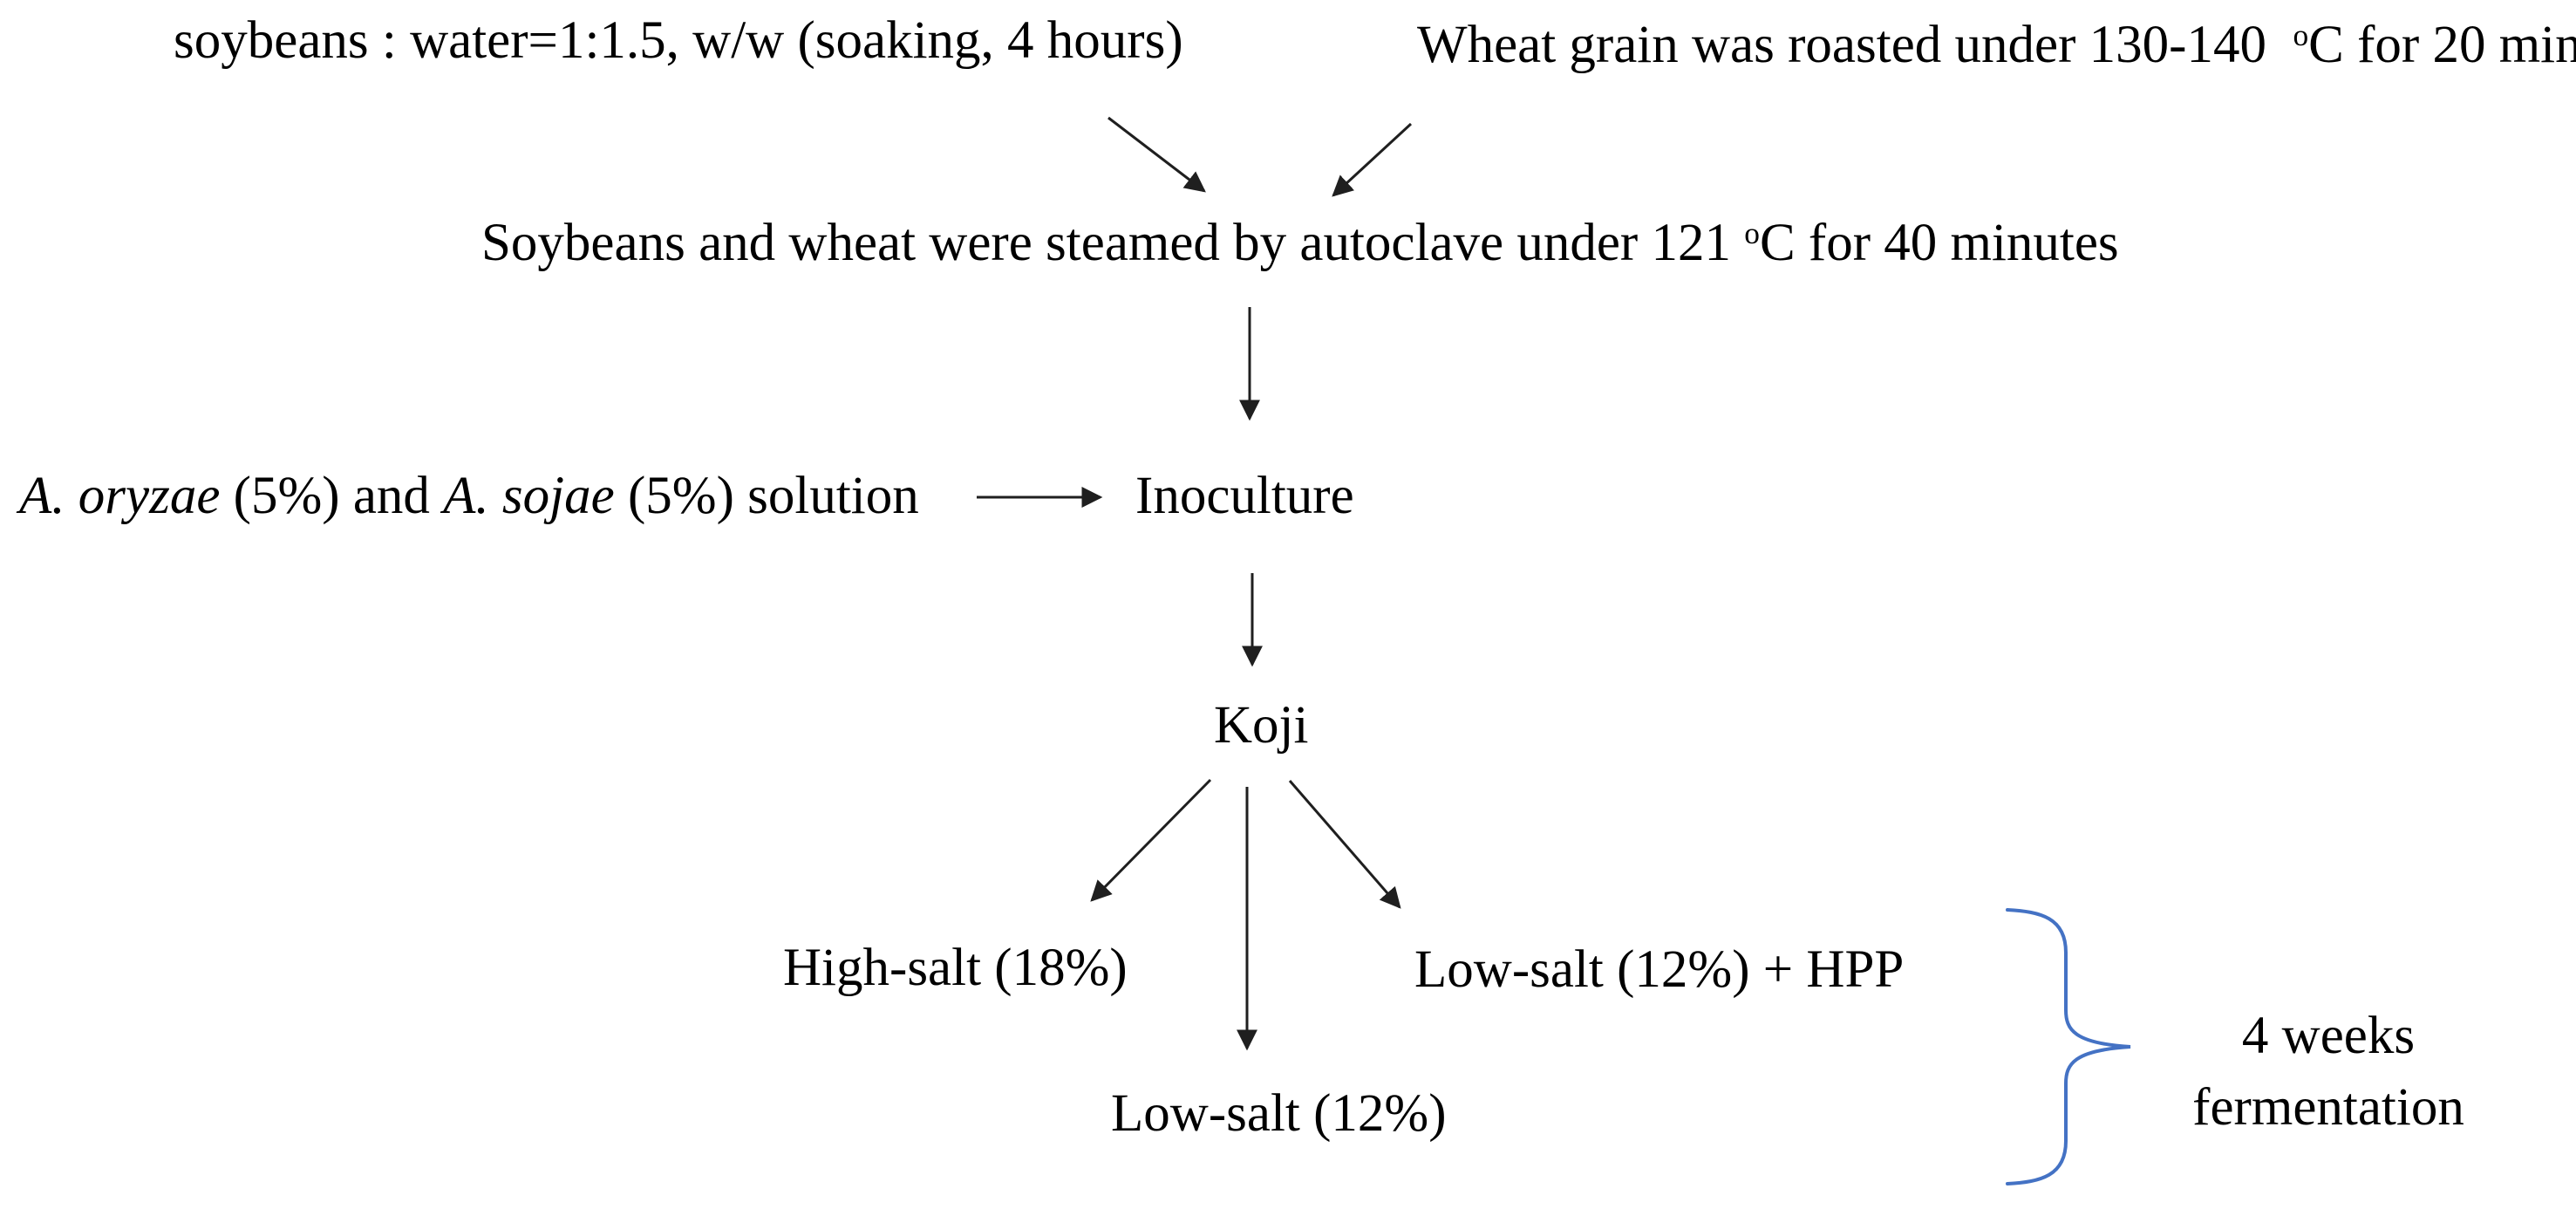 This screenshot has width=2576, height=1223. What do you see at coordinates (2068, 1047) in the screenshot?
I see `fermentation-brace` at bounding box center [2068, 1047].